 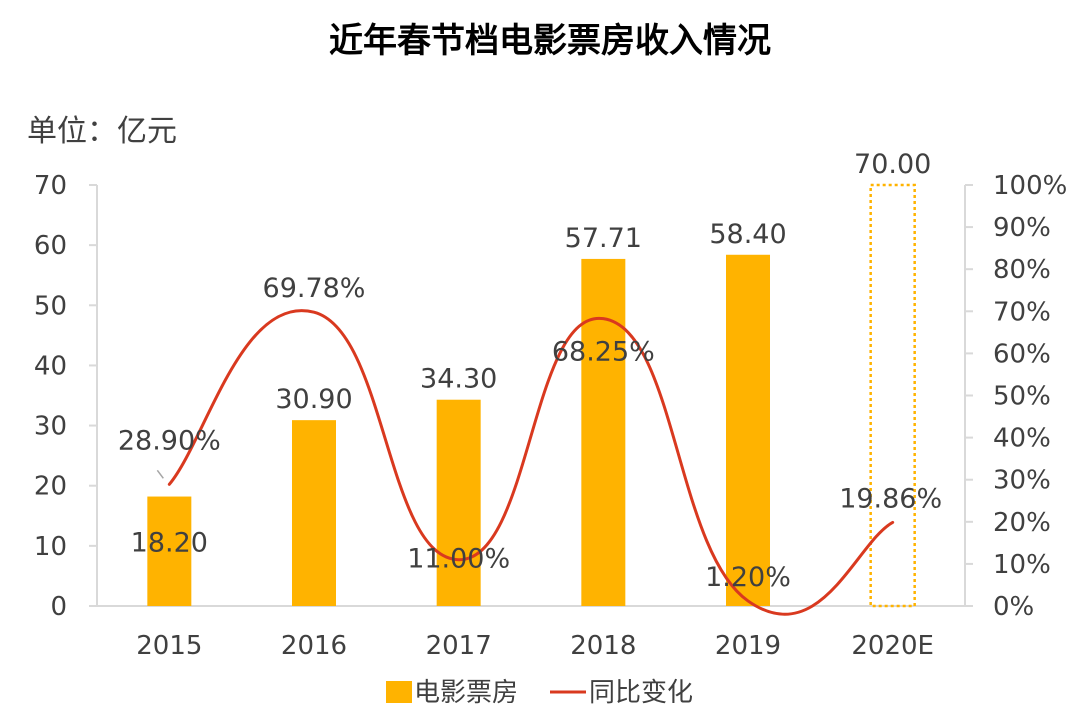 I want to click on y-right-tick-label: 90%, so click(x=1022, y=228).